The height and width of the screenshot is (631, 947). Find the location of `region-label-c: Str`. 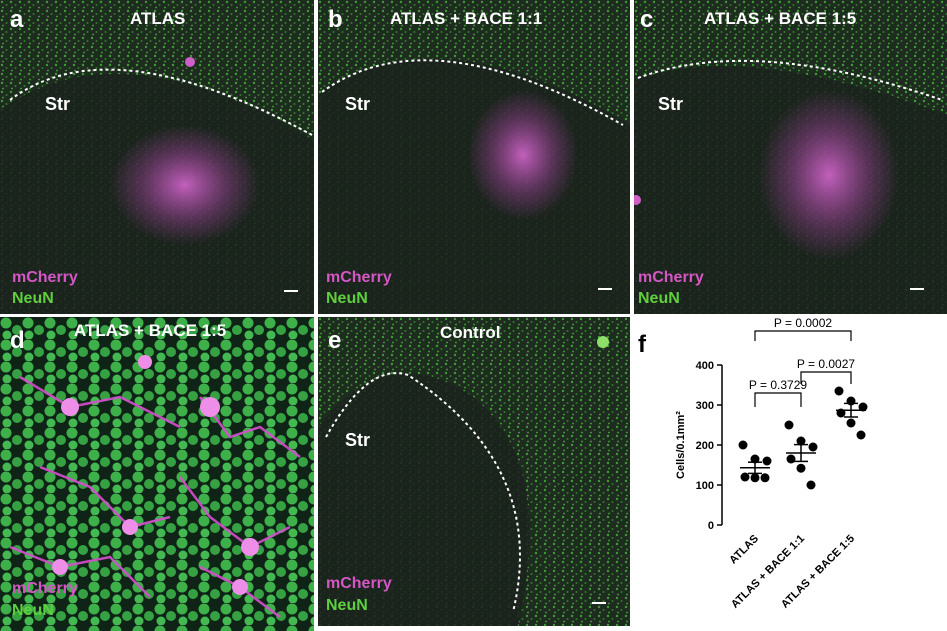

region-label-c: Str is located at coordinates (671, 104).